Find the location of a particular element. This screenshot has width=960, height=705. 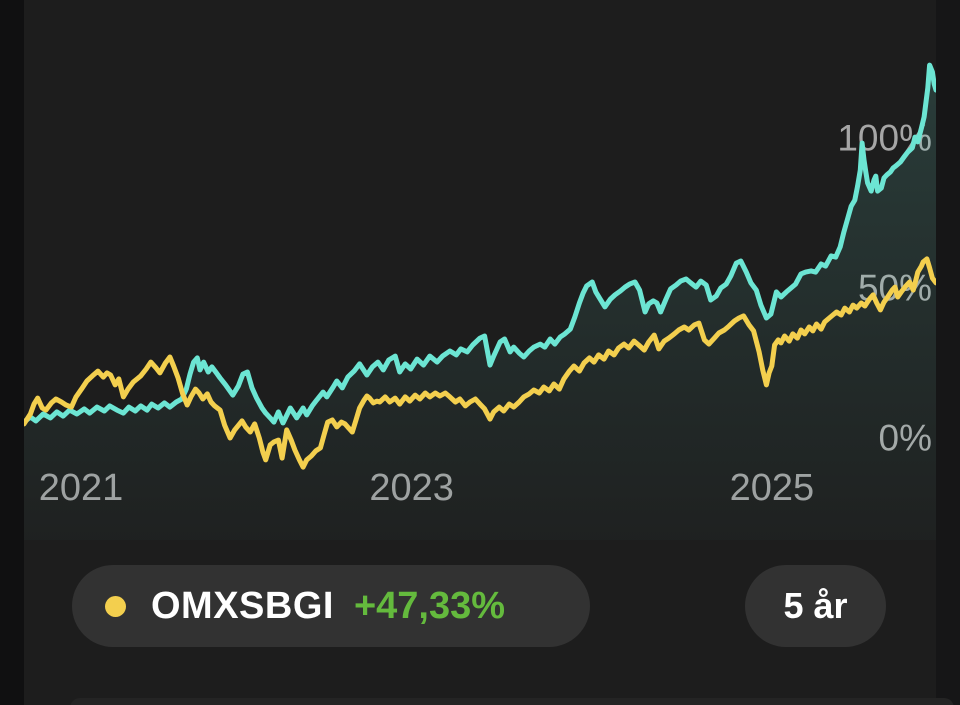

index-change: +47,33% is located at coordinates (429, 605).